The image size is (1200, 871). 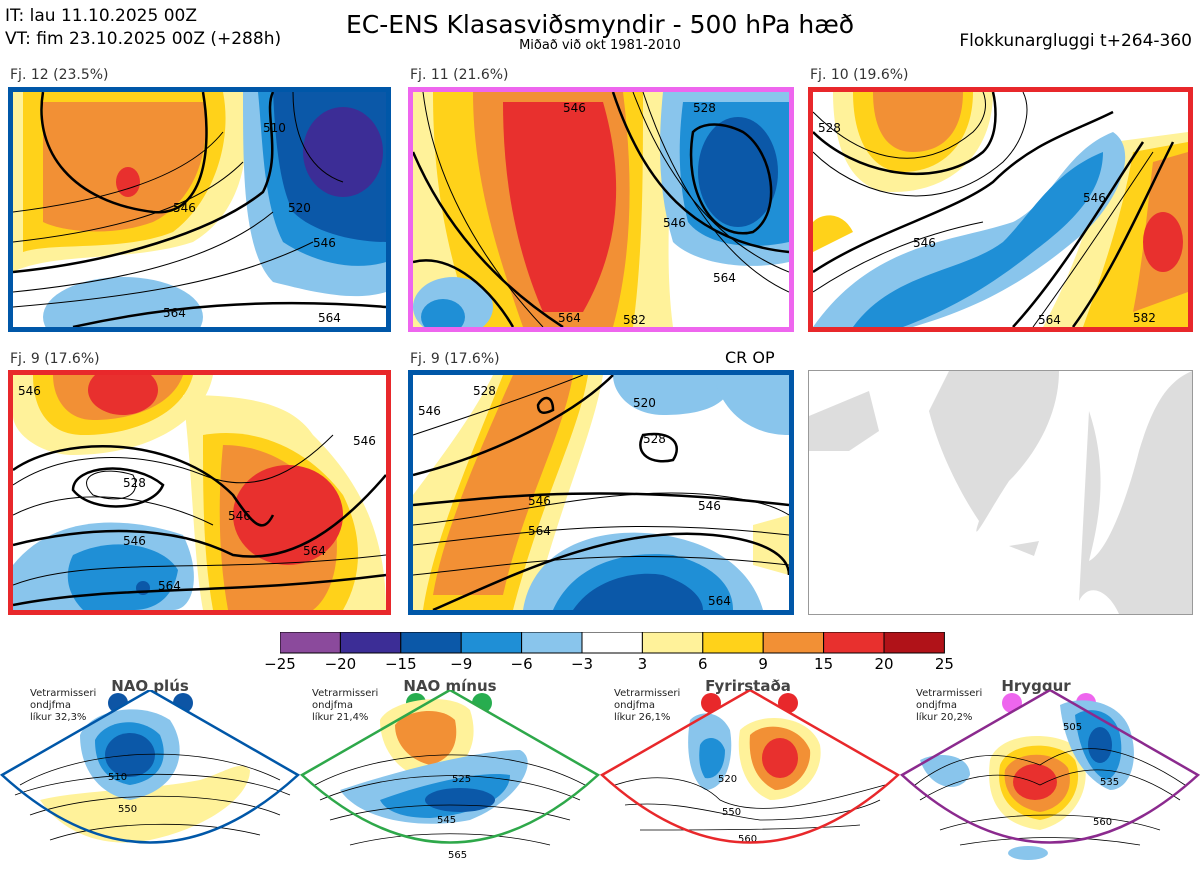 I want to click on regime-3-dot-left, so click(x=711, y=703).